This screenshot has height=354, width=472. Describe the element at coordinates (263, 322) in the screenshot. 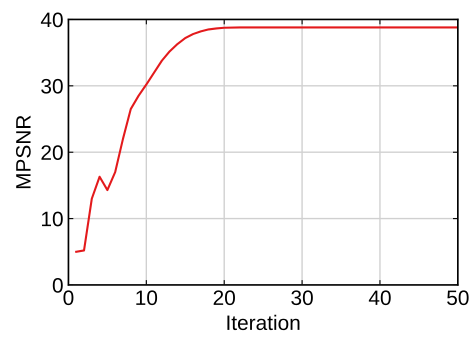

I see `x-axis-title: Iteration` at that location.